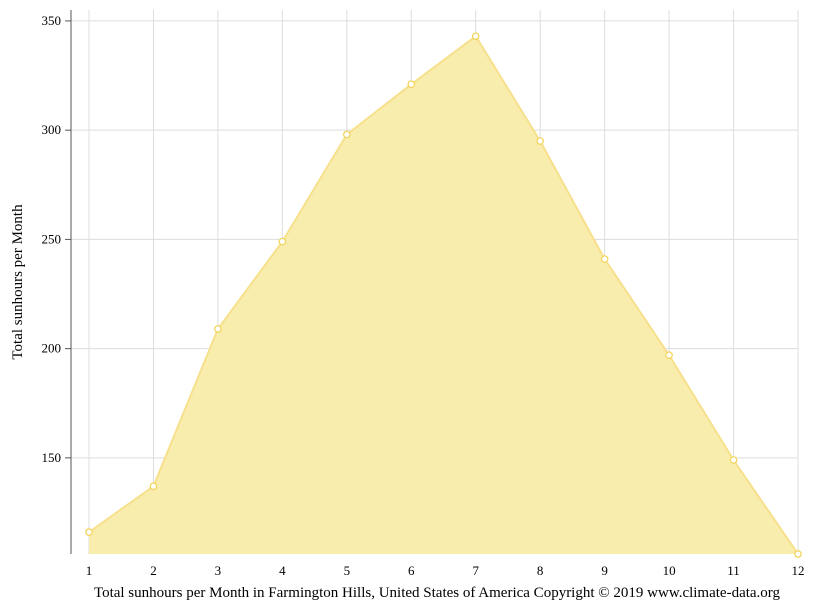 Image resolution: width=815 pixels, height=611 pixels. I want to click on x-tick-label: 1, so click(89, 570).